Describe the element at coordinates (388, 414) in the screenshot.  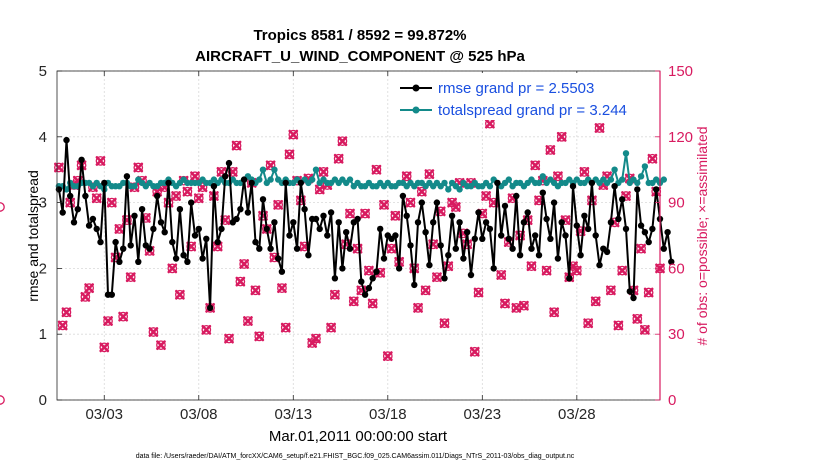
I see `x-tick-label: 03/18` at that location.